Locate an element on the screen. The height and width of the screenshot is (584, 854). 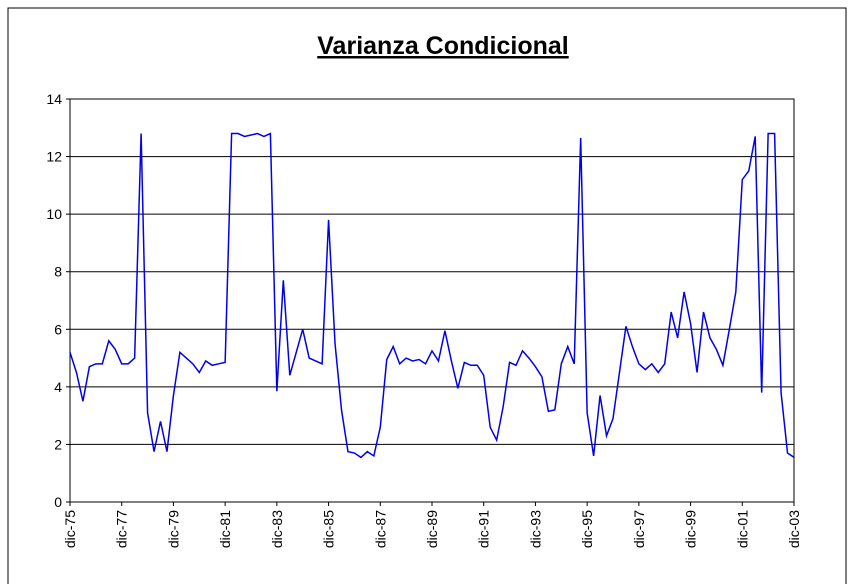
x-tick-label: dic-89 is located at coordinates (432, 529).